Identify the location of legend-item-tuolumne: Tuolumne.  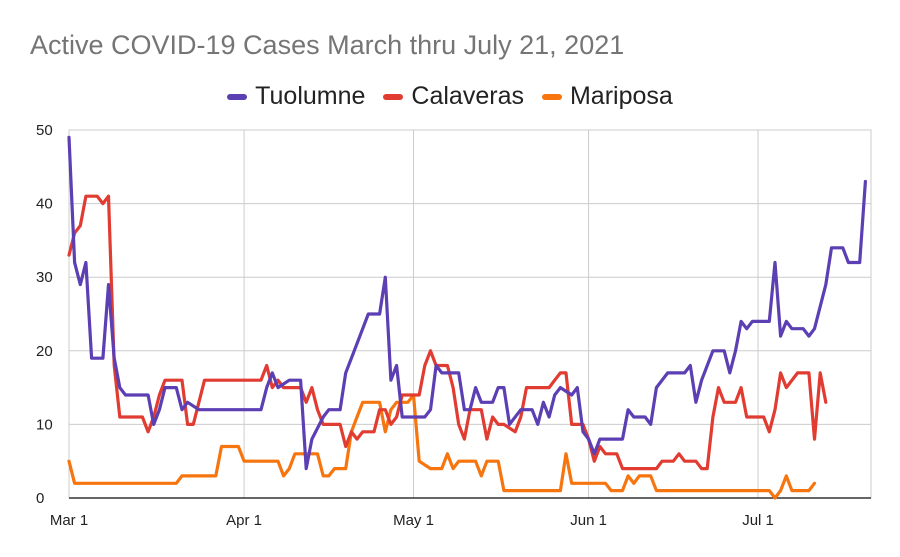
(296, 96).